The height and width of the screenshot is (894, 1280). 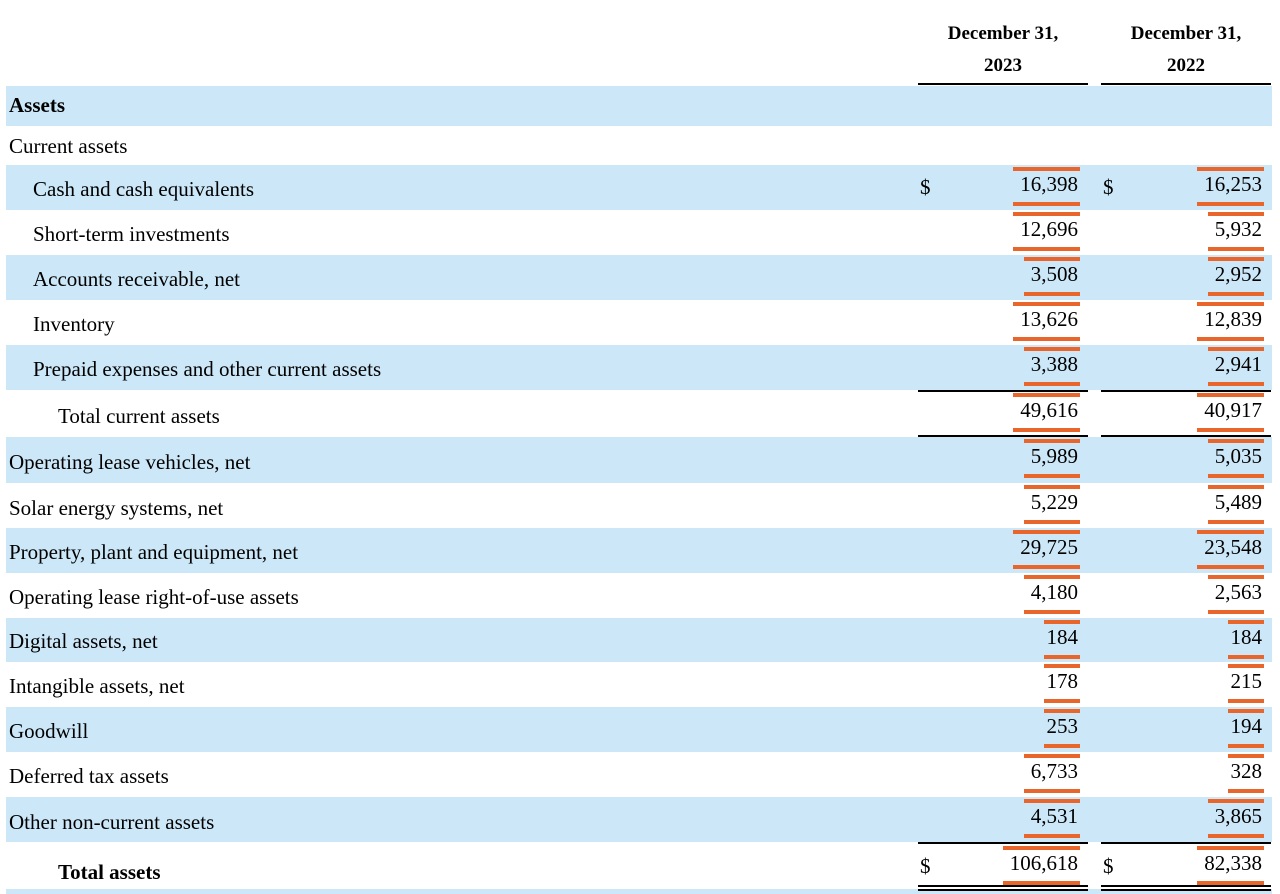 I want to click on row-operating-lease-vehicles-net: Operating lease vehicles, net, so click(x=639, y=460).